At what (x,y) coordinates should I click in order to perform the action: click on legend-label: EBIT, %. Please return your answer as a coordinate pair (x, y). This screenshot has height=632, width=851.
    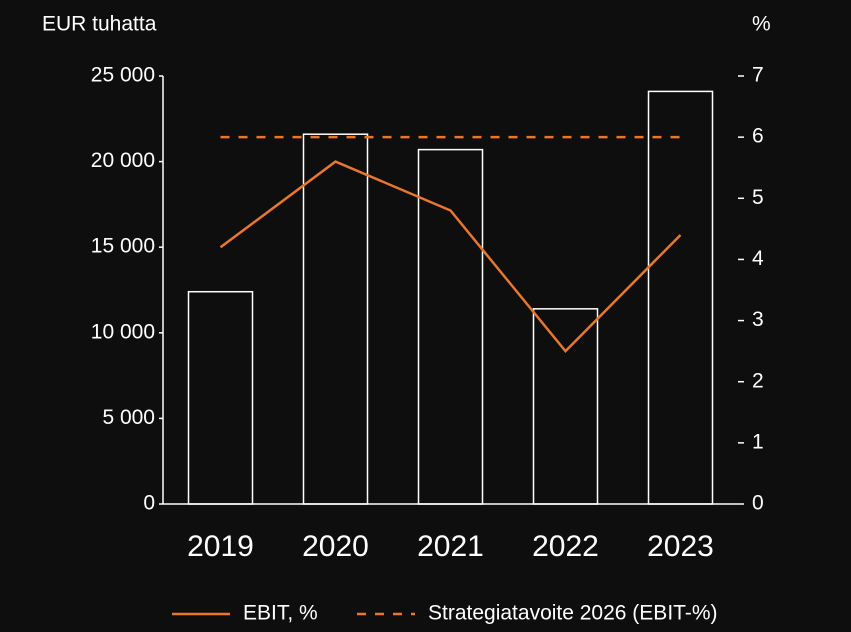
    Looking at the image, I should click on (280, 613).